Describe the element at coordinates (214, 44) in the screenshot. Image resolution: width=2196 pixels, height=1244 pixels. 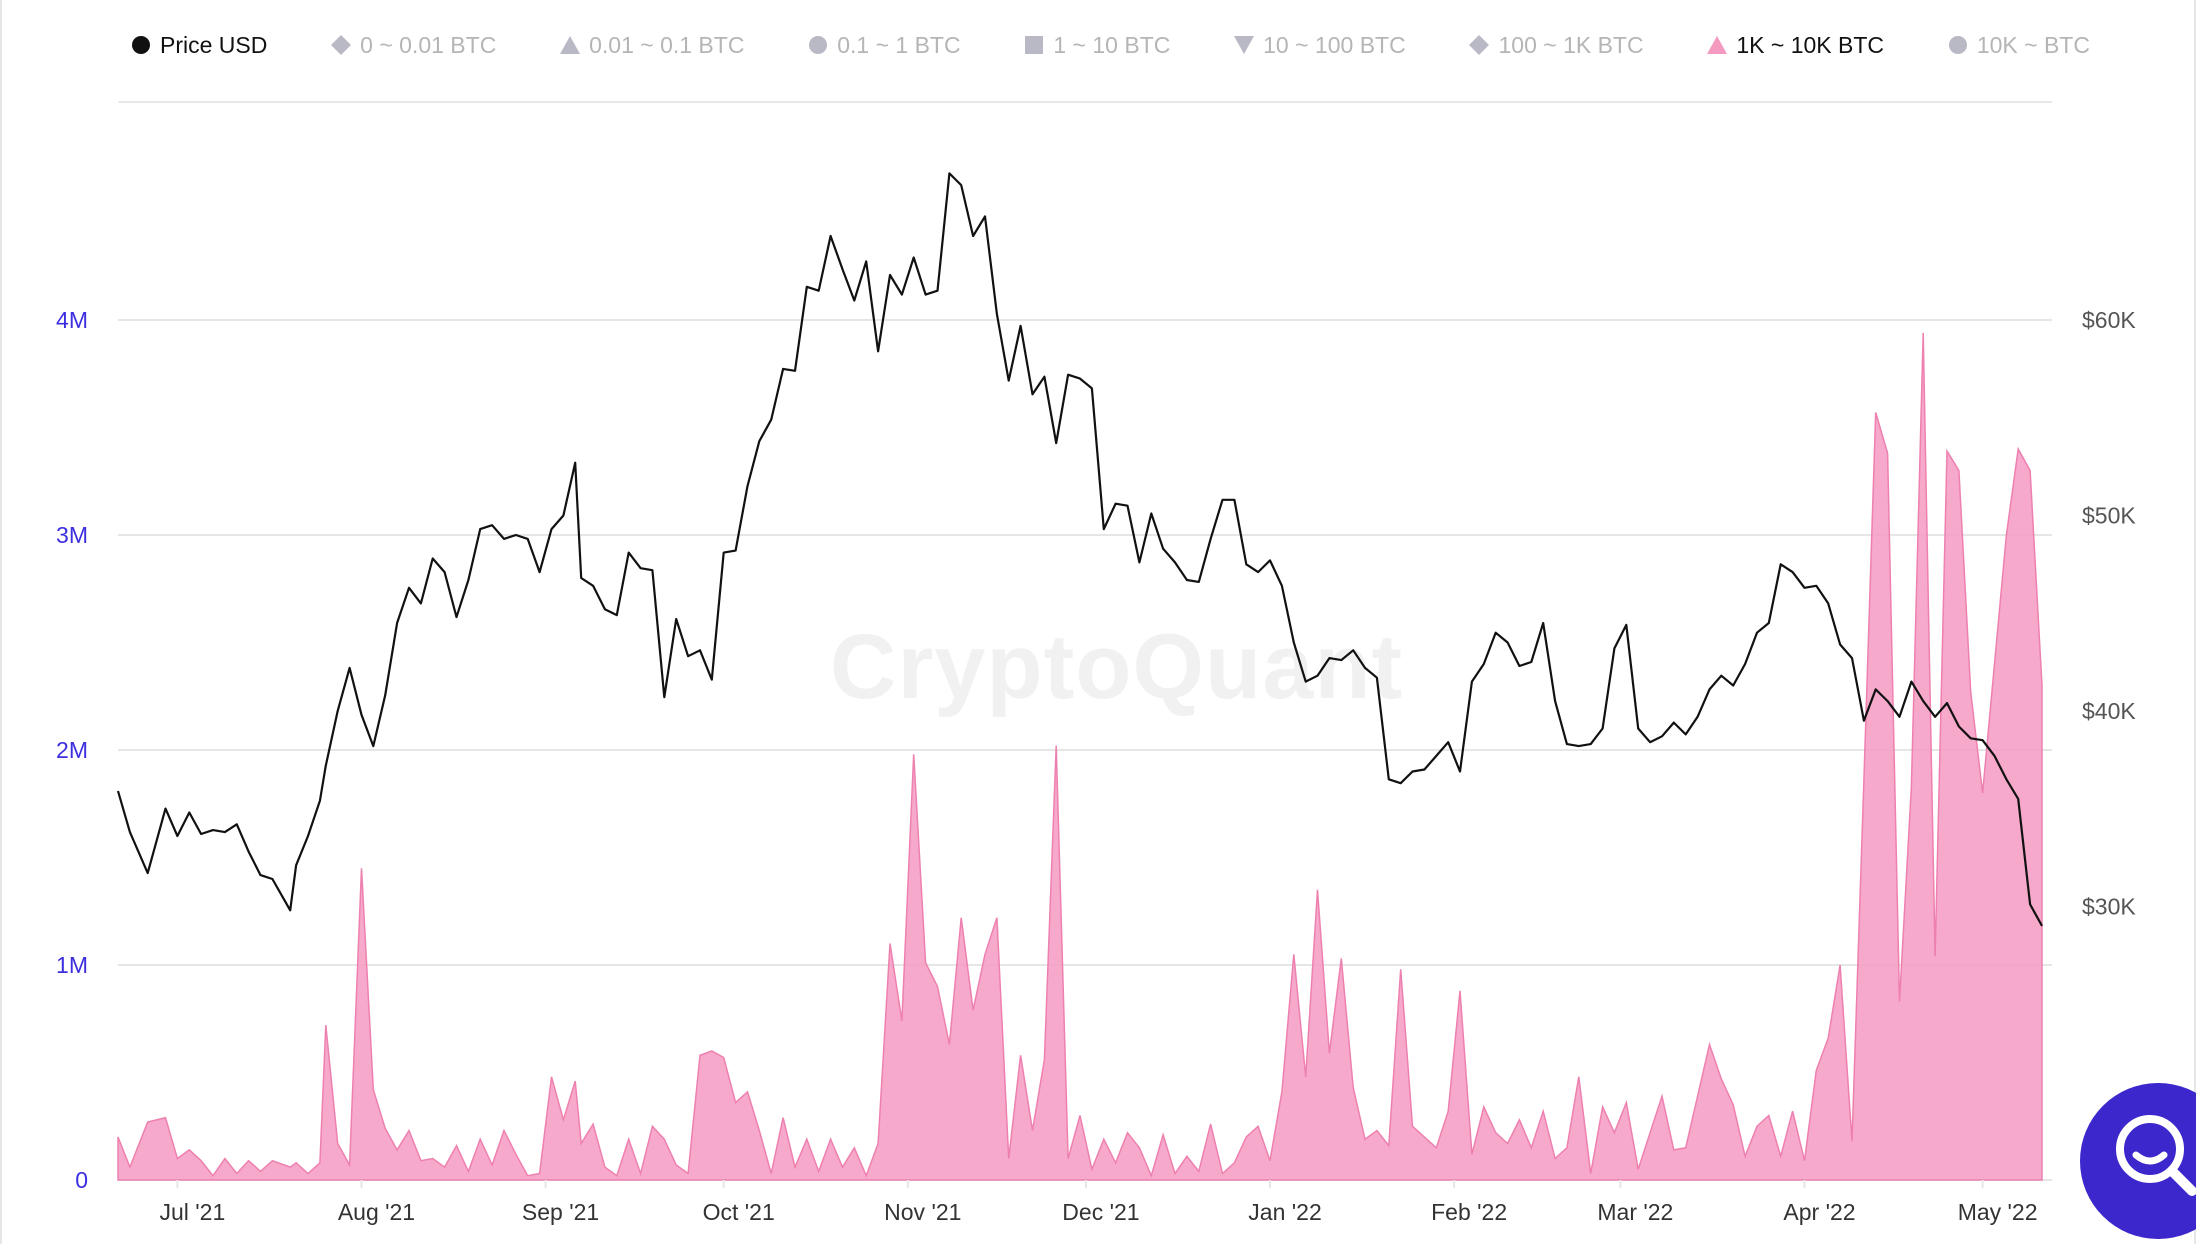
I see `legend-label: Price USD` at that location.